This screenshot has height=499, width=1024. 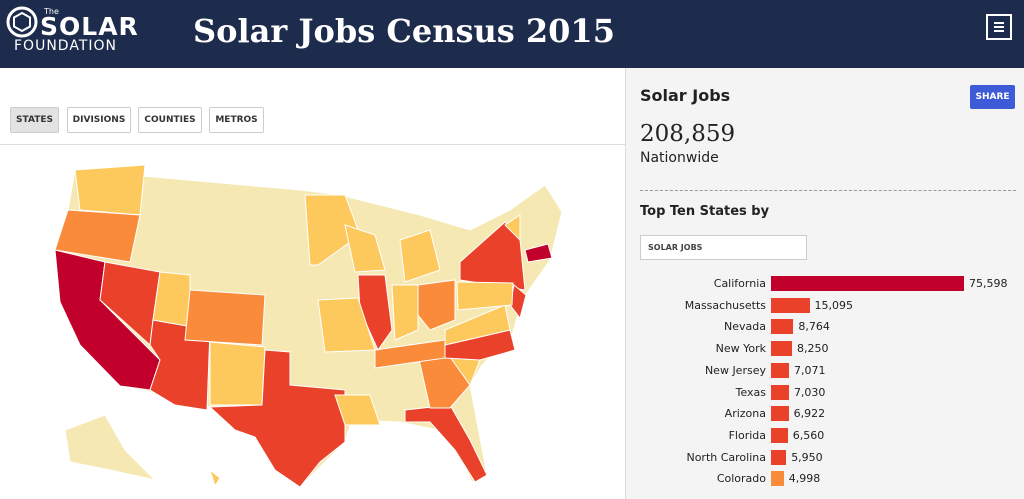 What do you see at coordinates (814, 327) in the screenshot?
I see `bar-value-label: 8,764` at bounding box center [814, 327].